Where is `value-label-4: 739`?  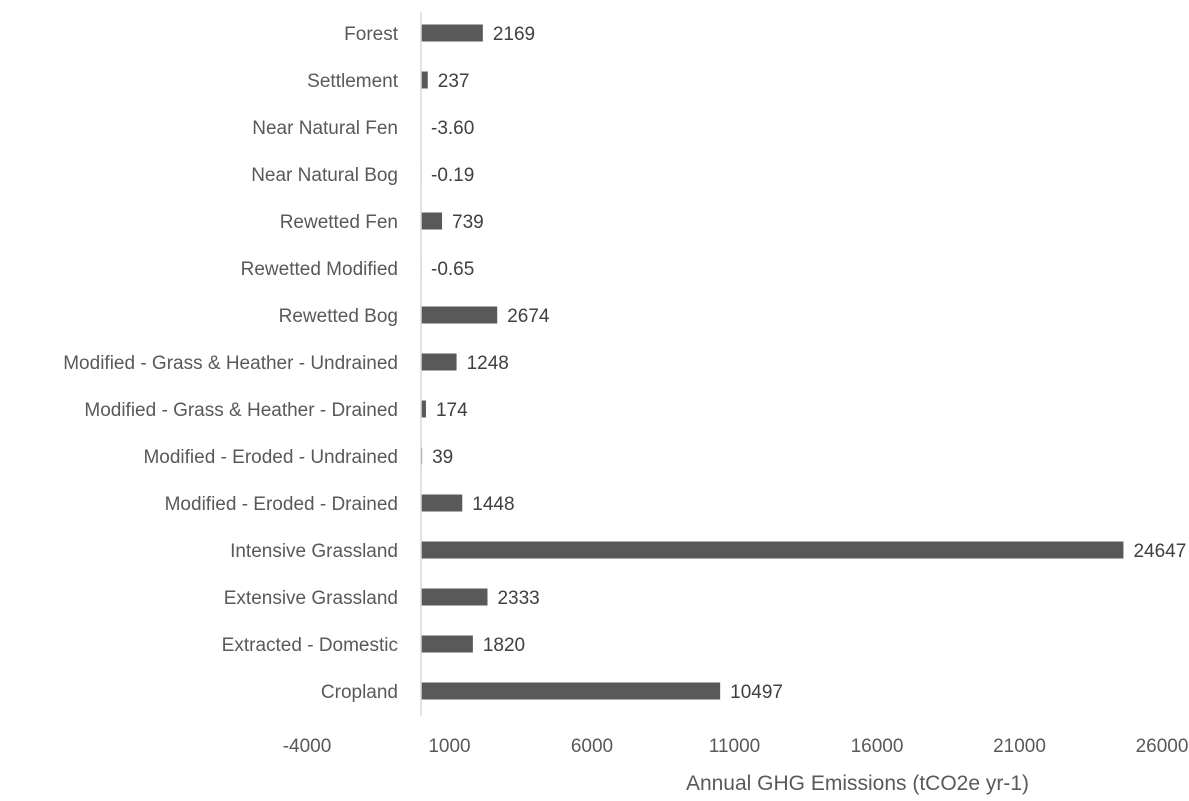
value-label-4: 739 is located at coordinates (468, 222).